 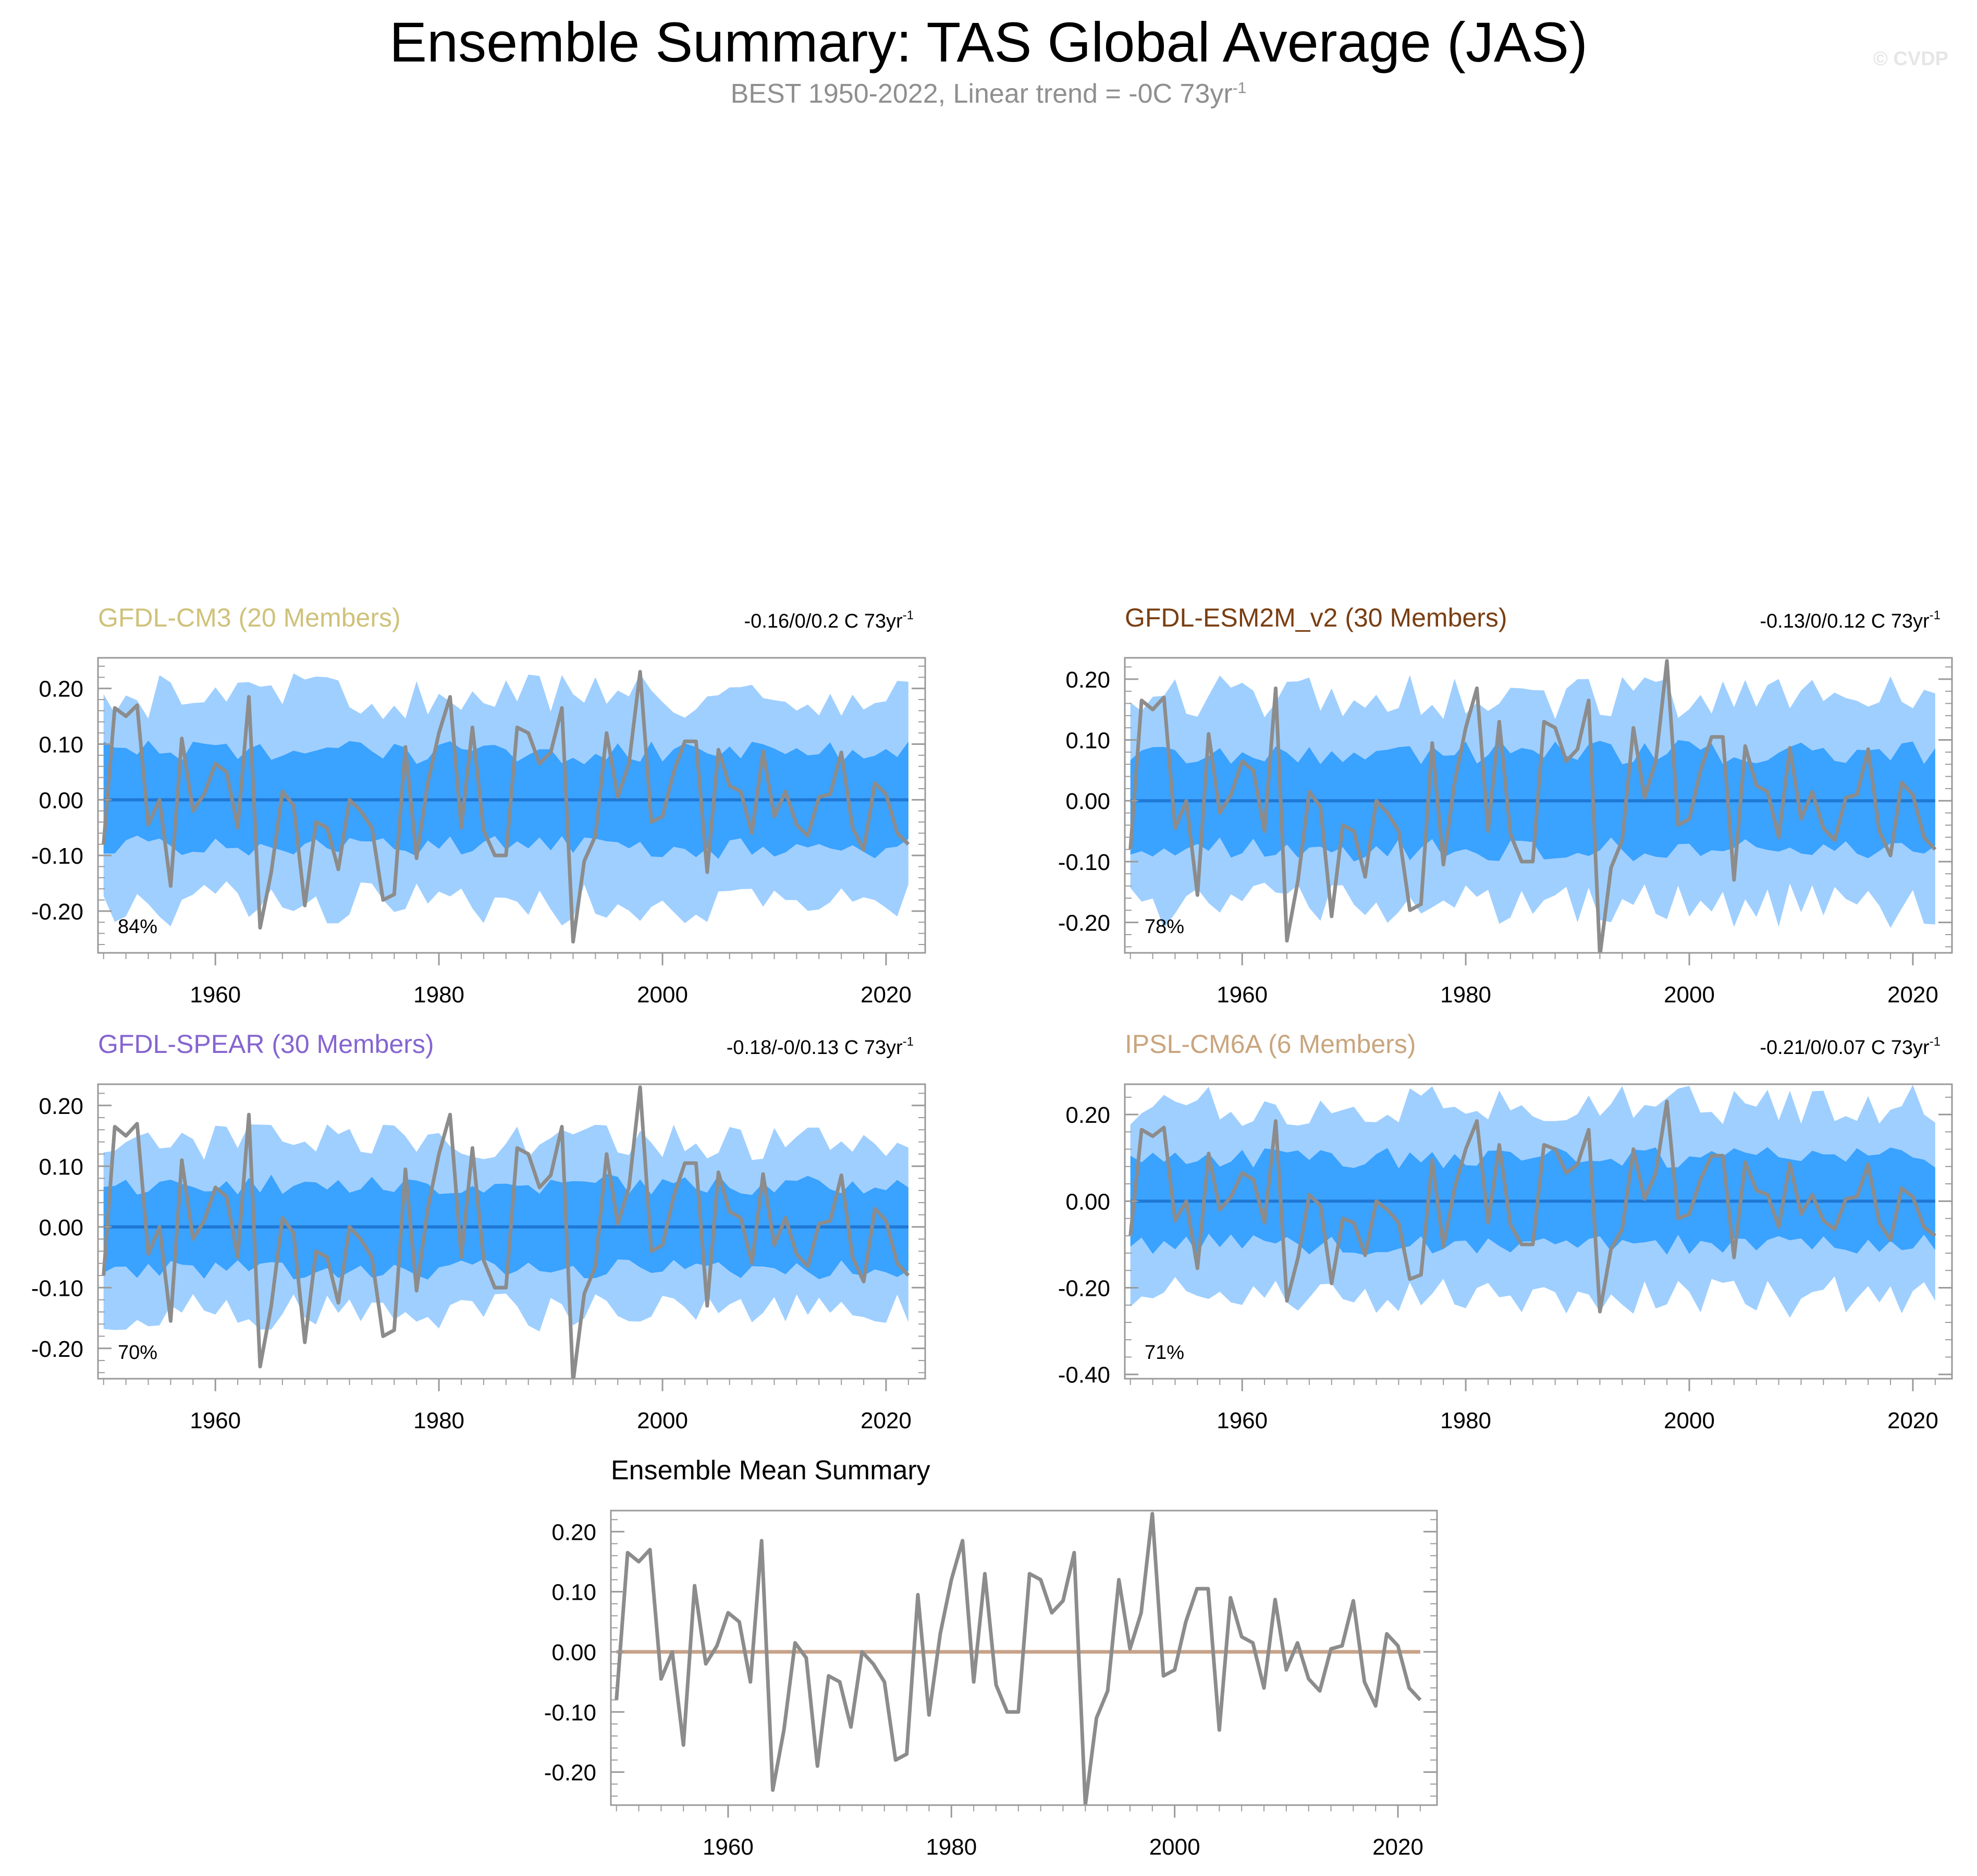 What do you see at coordinates (820, 1047) in the screenshot?
I see `trend-label: -0.18/-0/0.13 C 73yr-1` at bounding box center [820, 1047].